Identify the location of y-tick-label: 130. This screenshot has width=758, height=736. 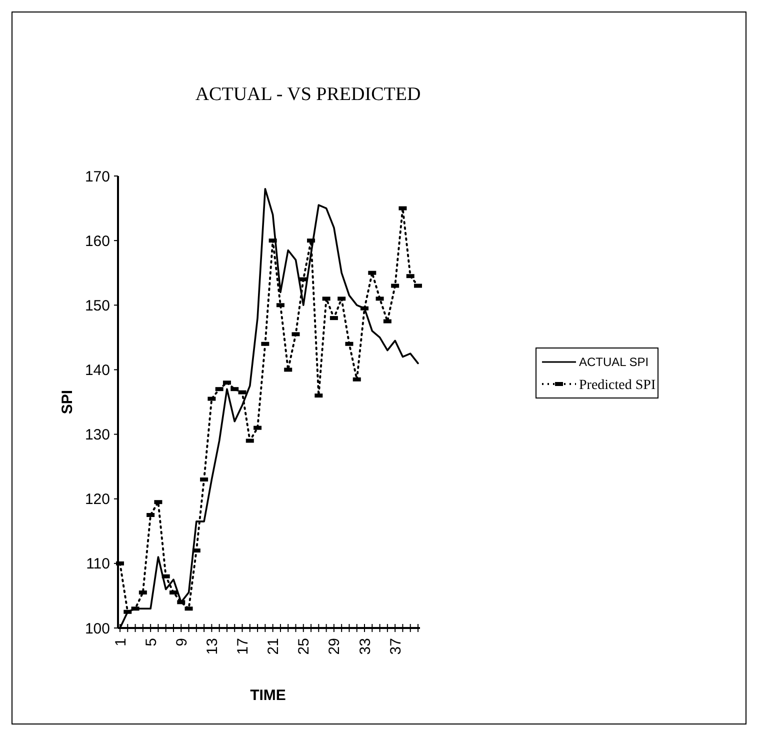
(97, 435).